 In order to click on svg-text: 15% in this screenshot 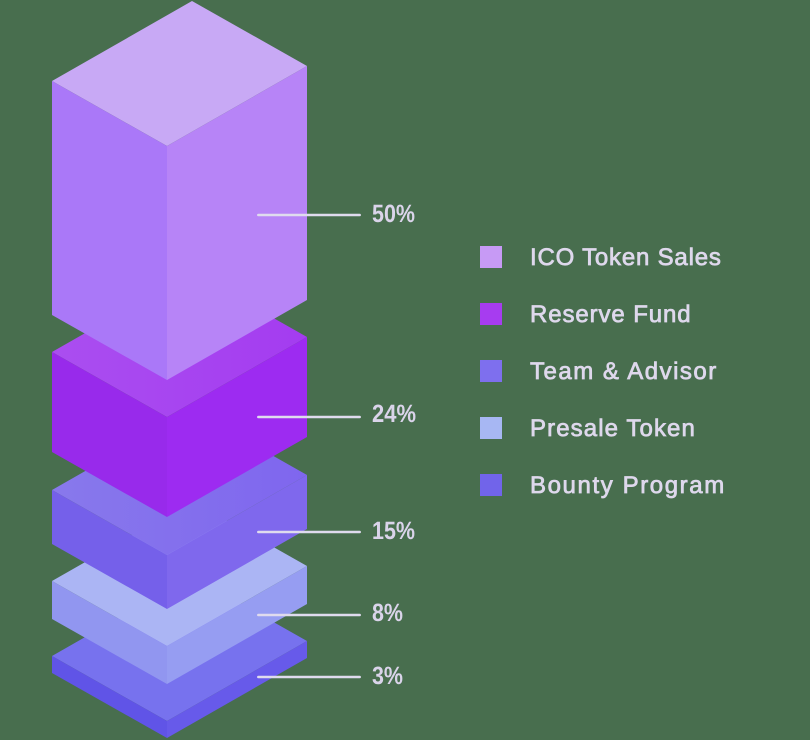, I will do `click(393, 531)`.